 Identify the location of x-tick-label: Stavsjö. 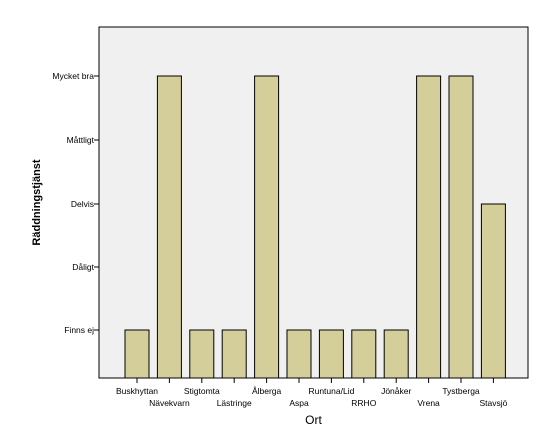
(493, 403).